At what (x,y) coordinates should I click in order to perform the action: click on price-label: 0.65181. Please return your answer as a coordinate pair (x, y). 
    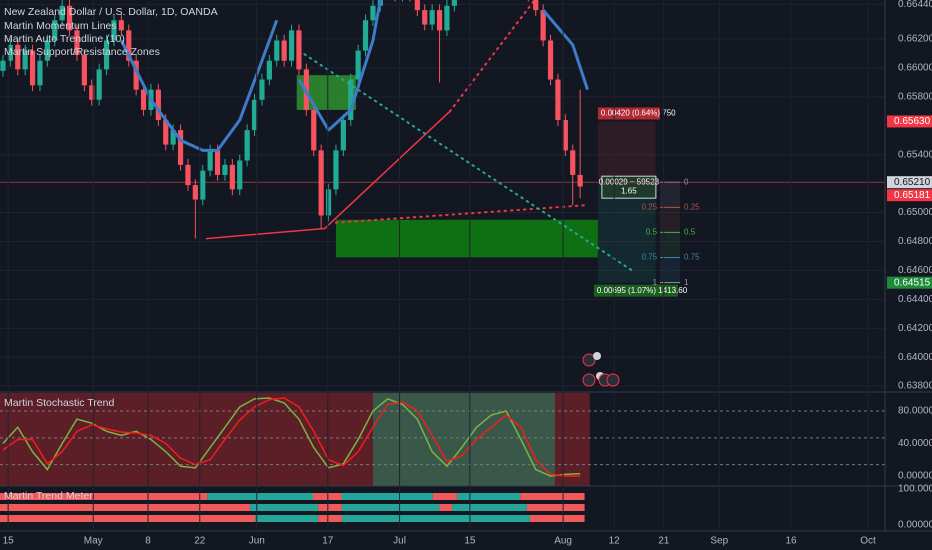
    Looking at the image, I should click on (912, 195).